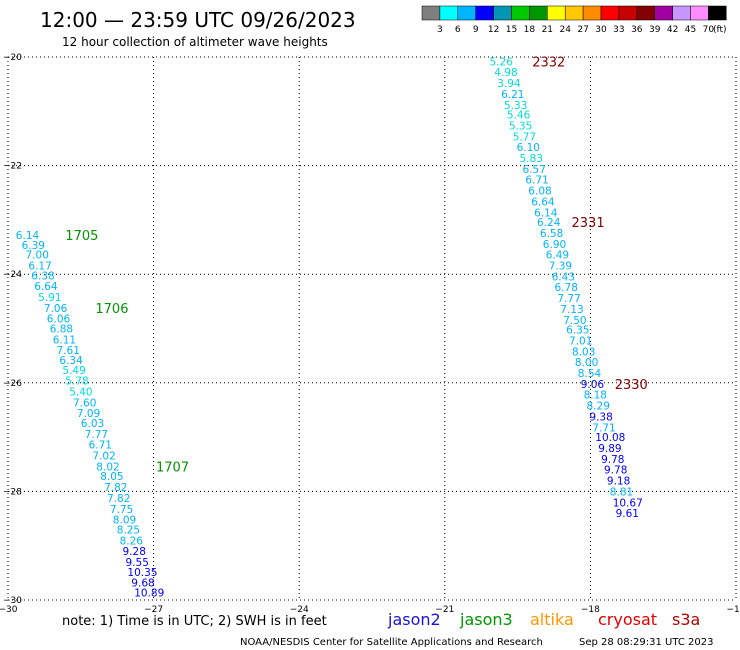 The width and height of the screenshot is (740, 650). Describe the element at coordinates (528, 148) in the screenshot. I see `swh-point: 6.10` at that location.